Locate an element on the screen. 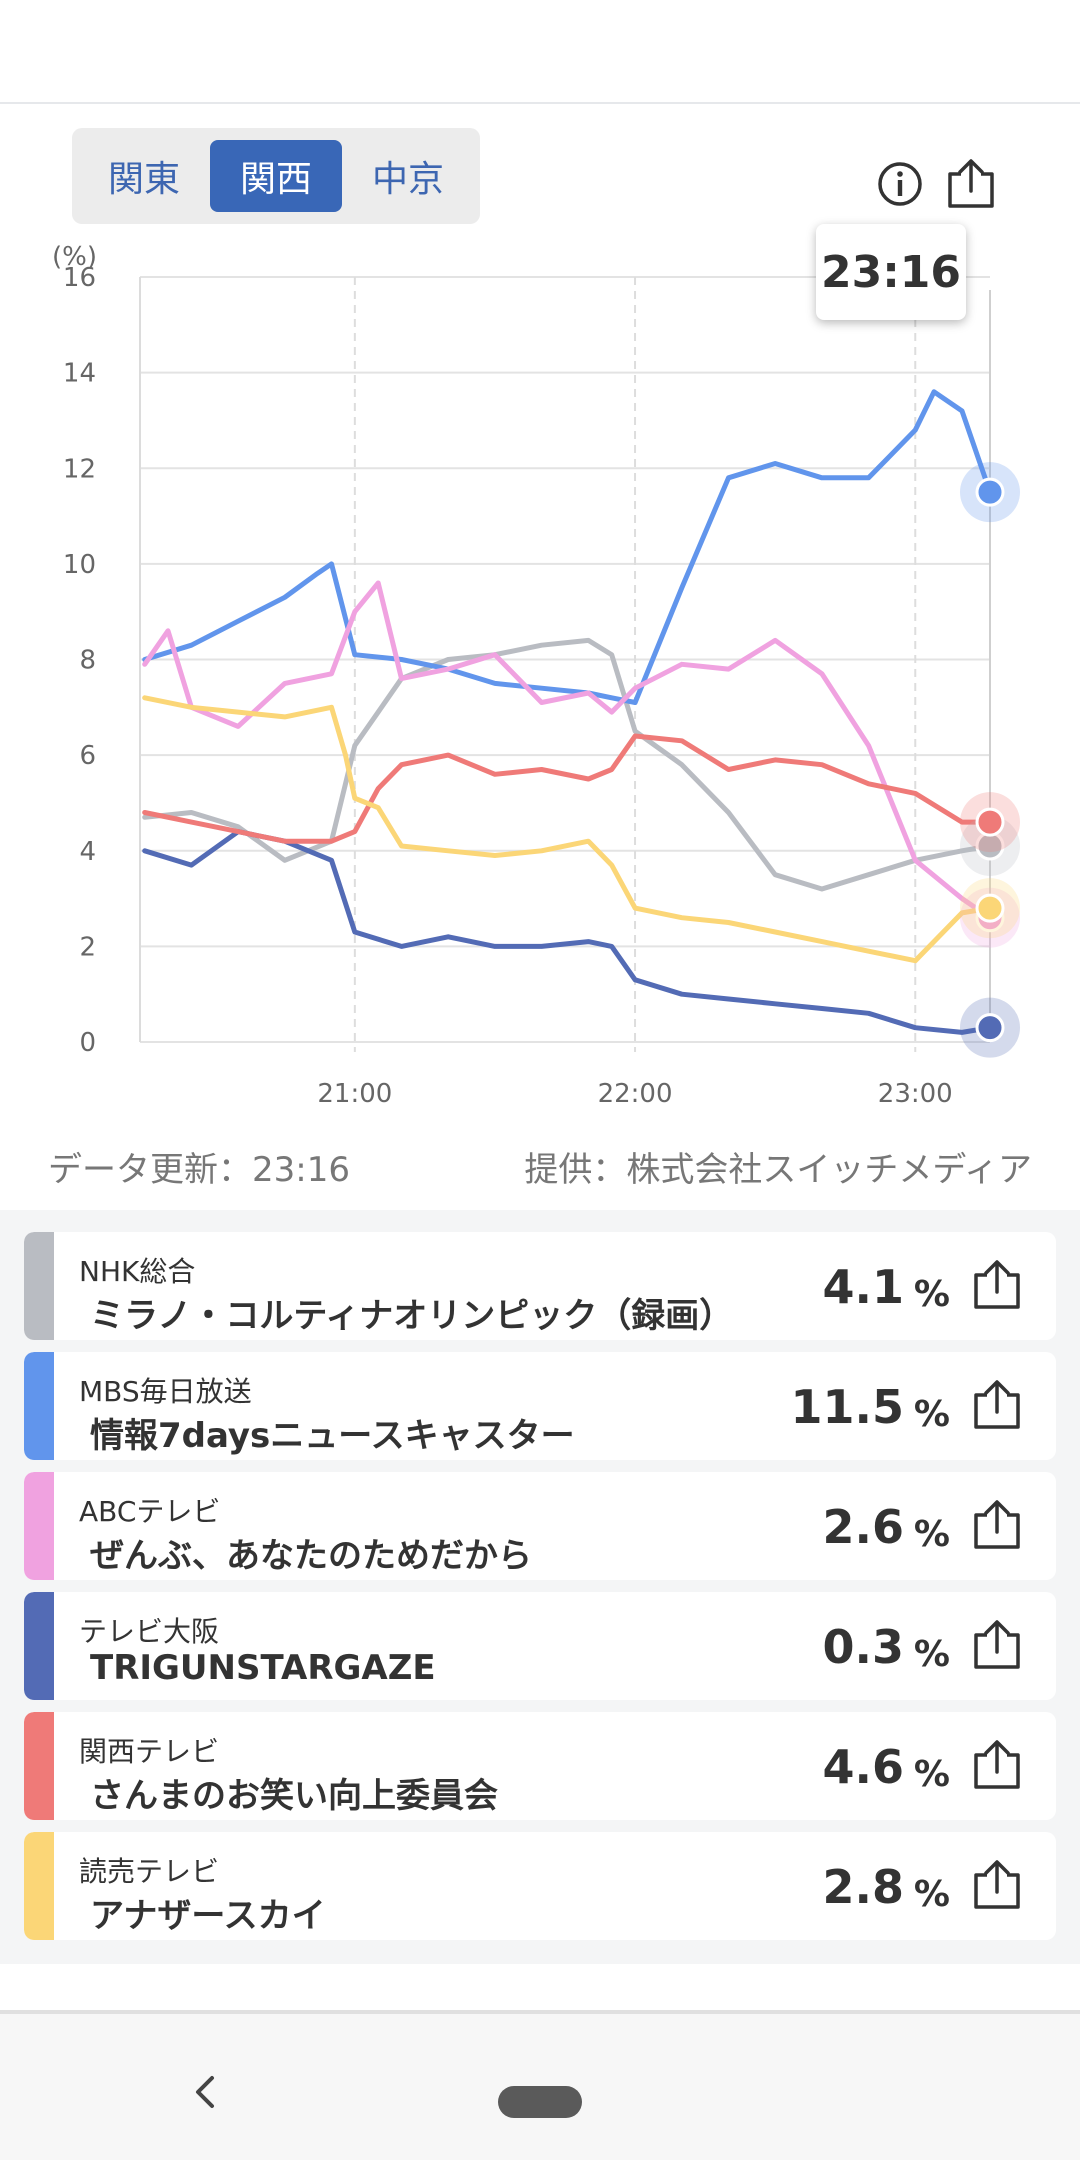  y-tick-label: 12 is located at coordinates (79, 469).